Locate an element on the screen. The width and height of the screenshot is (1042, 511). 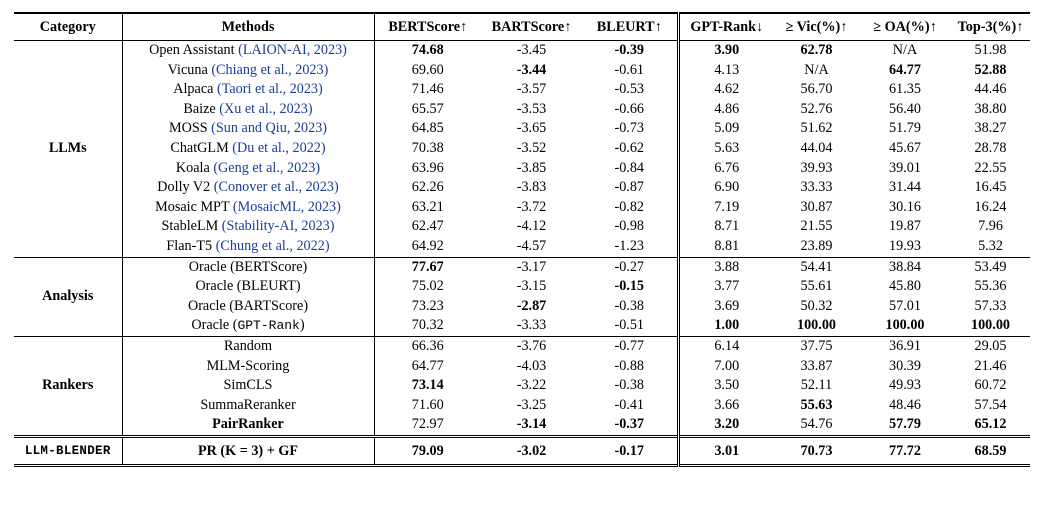
value-gpt-rank: 3.77 is located at coordinates (725, 287).